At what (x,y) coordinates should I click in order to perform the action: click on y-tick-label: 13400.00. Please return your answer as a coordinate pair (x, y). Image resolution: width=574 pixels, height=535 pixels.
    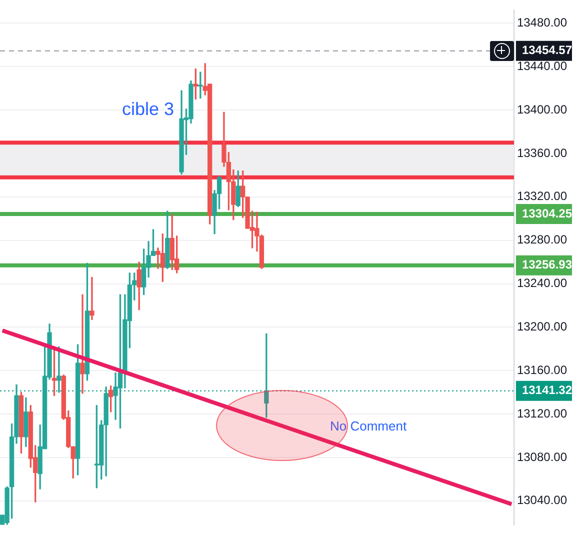
    Looking at the image, I should click on (542, 109).